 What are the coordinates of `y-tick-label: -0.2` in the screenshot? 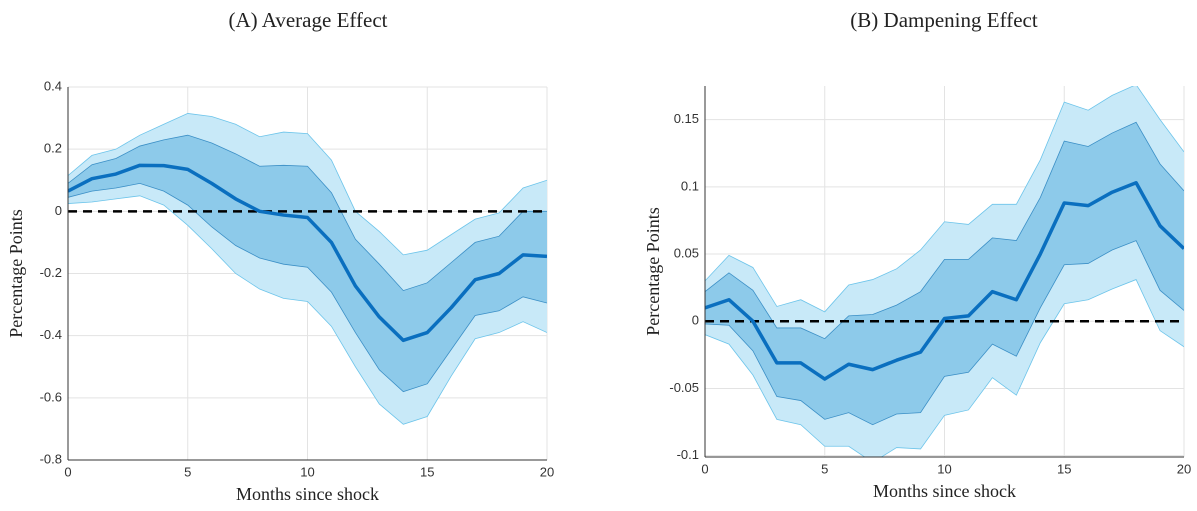 It's located at (51, 272).